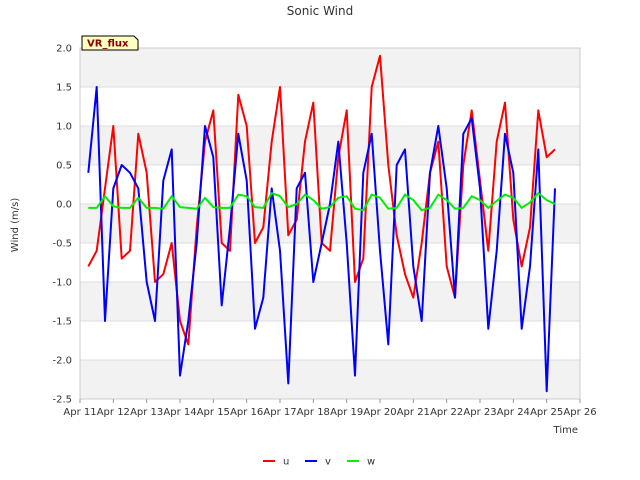 This screenshot has width=640, height=480. Describe the element at coordinates (62, 283) in the screenshot. I see `y-tick-label: -1.0` at that location.